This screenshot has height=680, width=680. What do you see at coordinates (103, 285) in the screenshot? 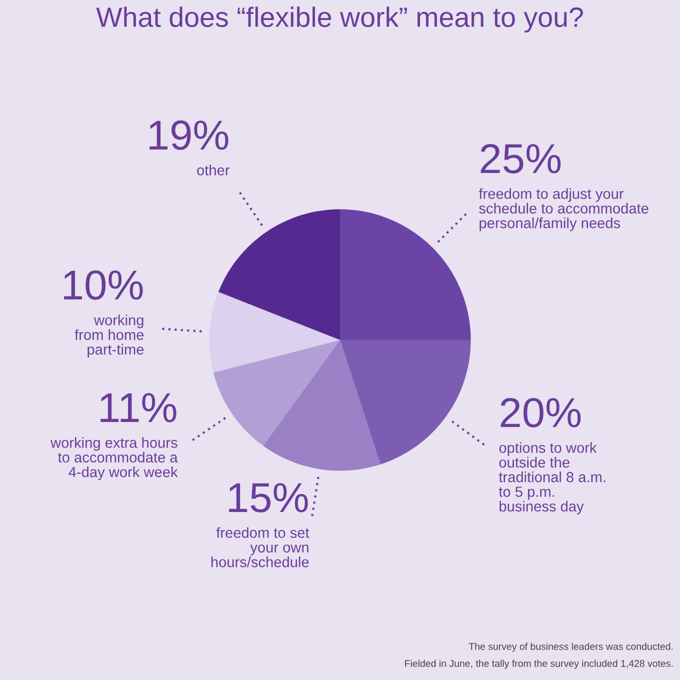
I see `data-label: 10%` at bounding box center [103, 285].